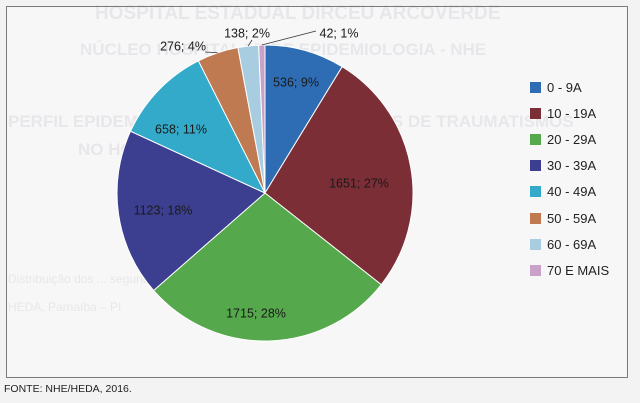 Image resolution: width=640 pixels, height=403 pixels. I want to click on background-text: HOSPITAL ESTADUAL DIRCEU ARCOVERDE, so click(298, 13).